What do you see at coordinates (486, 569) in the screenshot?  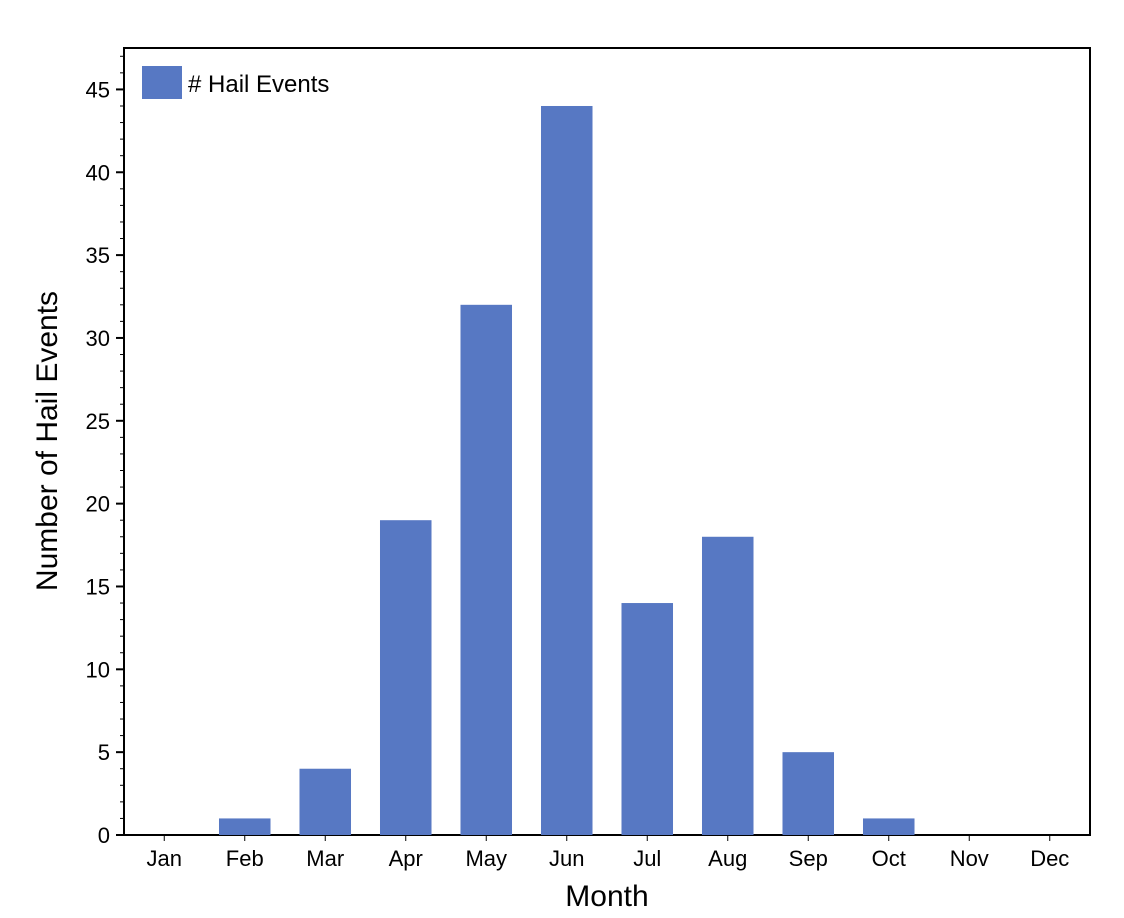 I see `bar-may` at bounding box center [486, 569].